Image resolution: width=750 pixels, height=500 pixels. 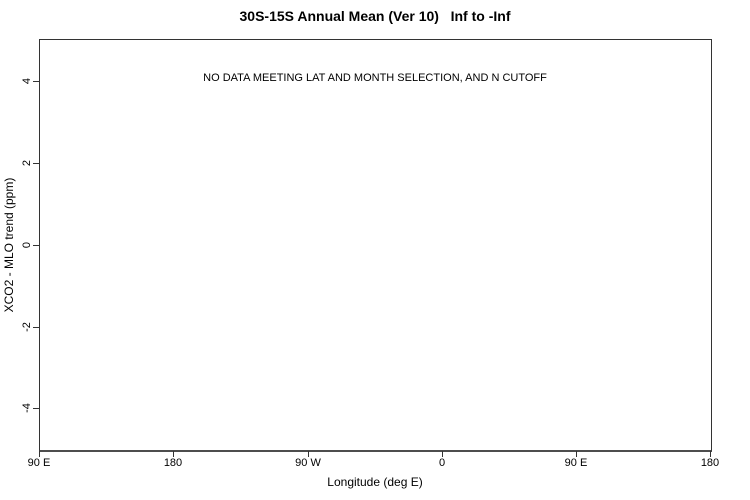 I want to click on y-axis-label: XCO2 - MLO trend (ppm), so click(x=9, y=245).